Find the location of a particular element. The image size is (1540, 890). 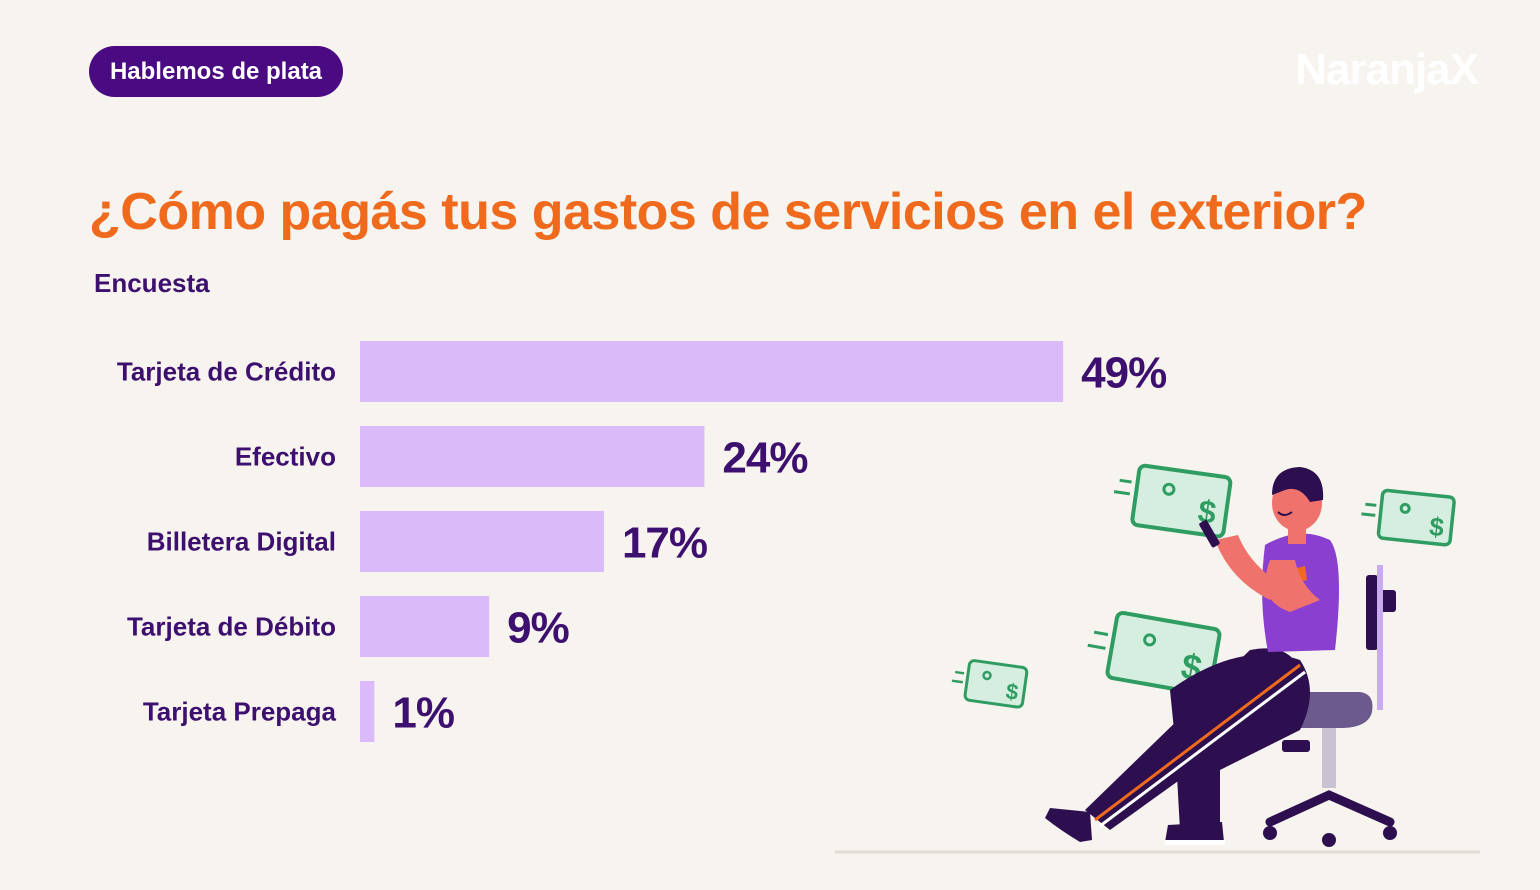

value-label: 9% is located at coordinates (538, 628).